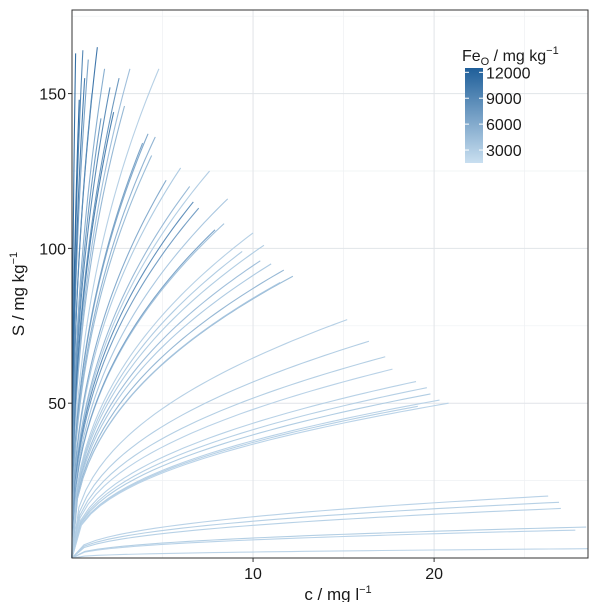  What do you see at coordinates (552, 51) in the screenshot?
I see `legend-title-sup: −1` at bounding box center [552, 51].